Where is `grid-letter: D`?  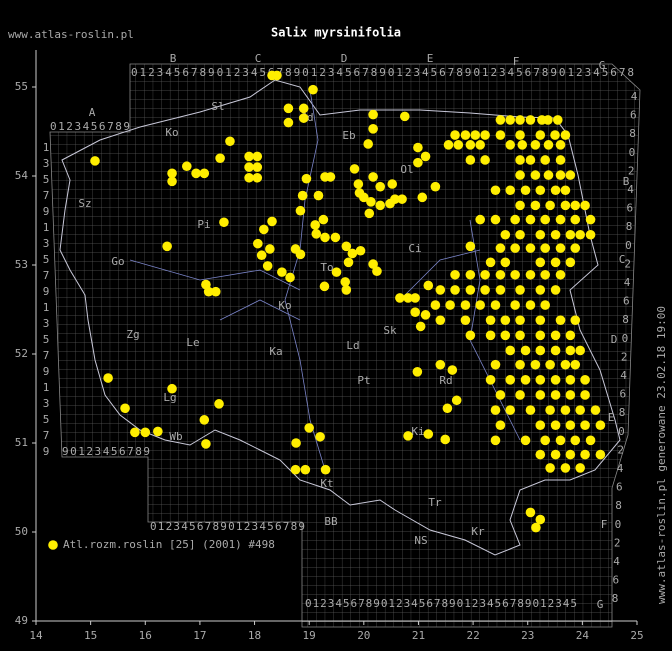
grid-letter: D is located at coordinates (614, 339).